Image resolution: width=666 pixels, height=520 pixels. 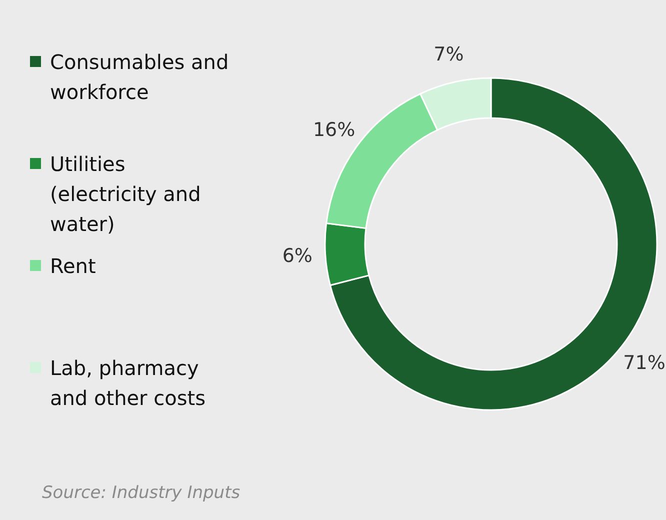 What do you see at coordinates (297, 256) in the screenshot?
I see `data-label: 6%` at bounding box center [297, 256].